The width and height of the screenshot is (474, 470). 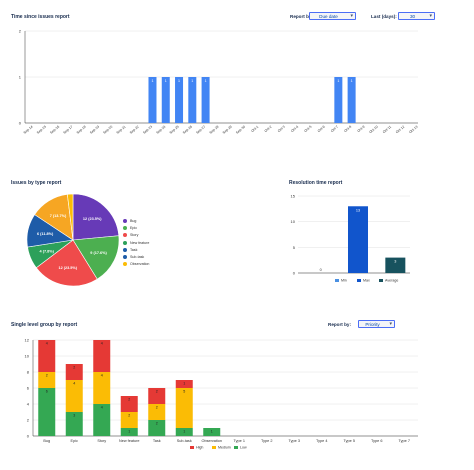 What do you see at coordinates (254, 129) in the screenshot?
I see `x-tick-label: Oct-1` at bounding box center [254, 129].